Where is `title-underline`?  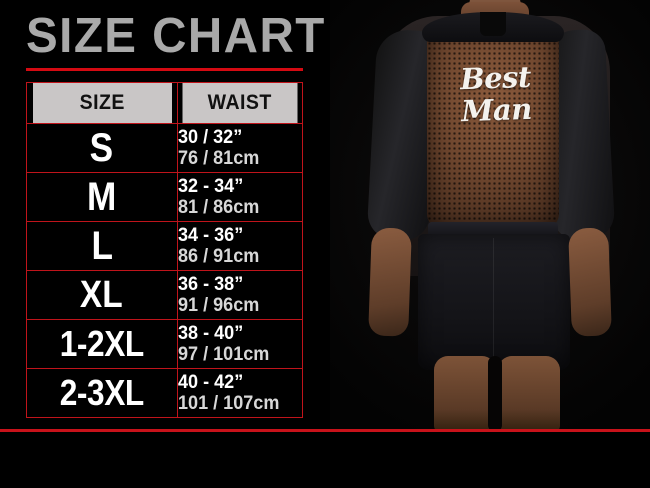
title-underline is located at coordinates (164, 69).